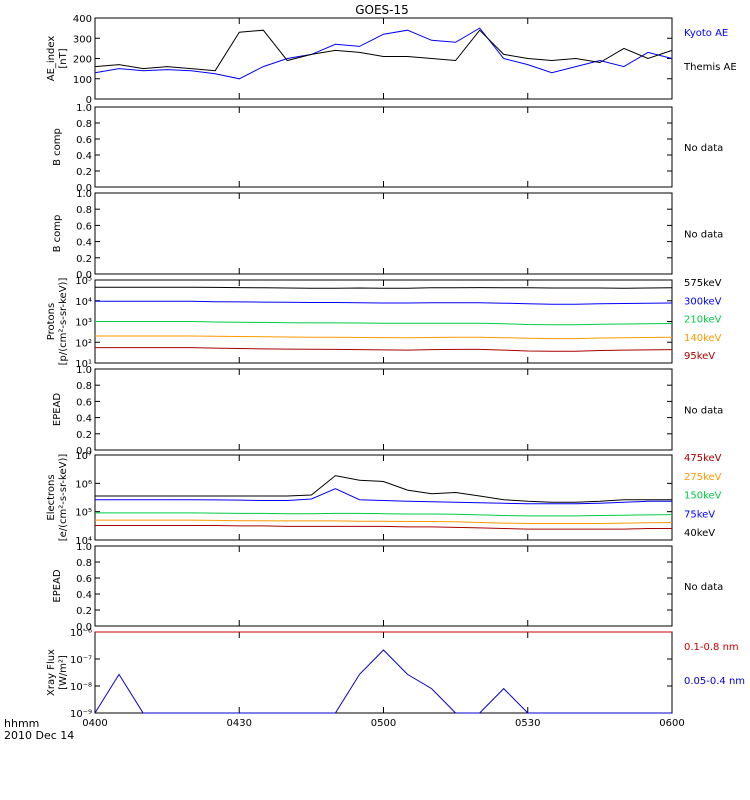  Describe the element at coordinates (384, 521) in the screenshot. I see `series-line-275kev` at that location.